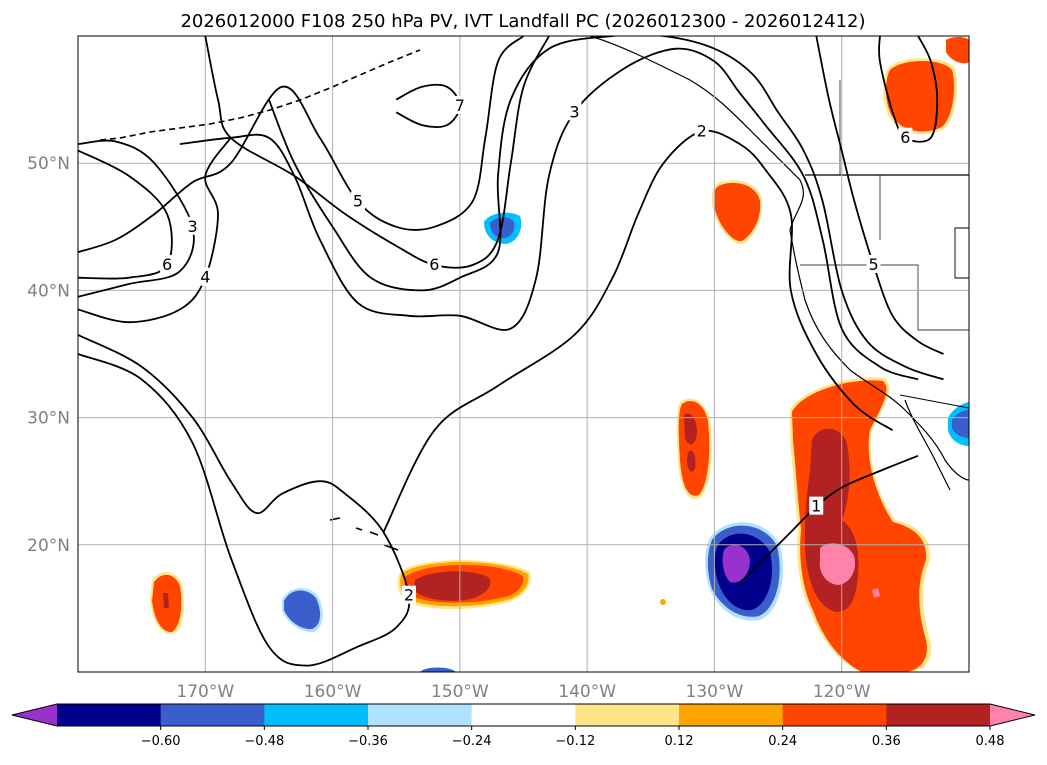 This screenshot has height=765, width=1047. Describe the element at coordinates (927, 445) in the screenshot. I see `baja-coastline` at that location.